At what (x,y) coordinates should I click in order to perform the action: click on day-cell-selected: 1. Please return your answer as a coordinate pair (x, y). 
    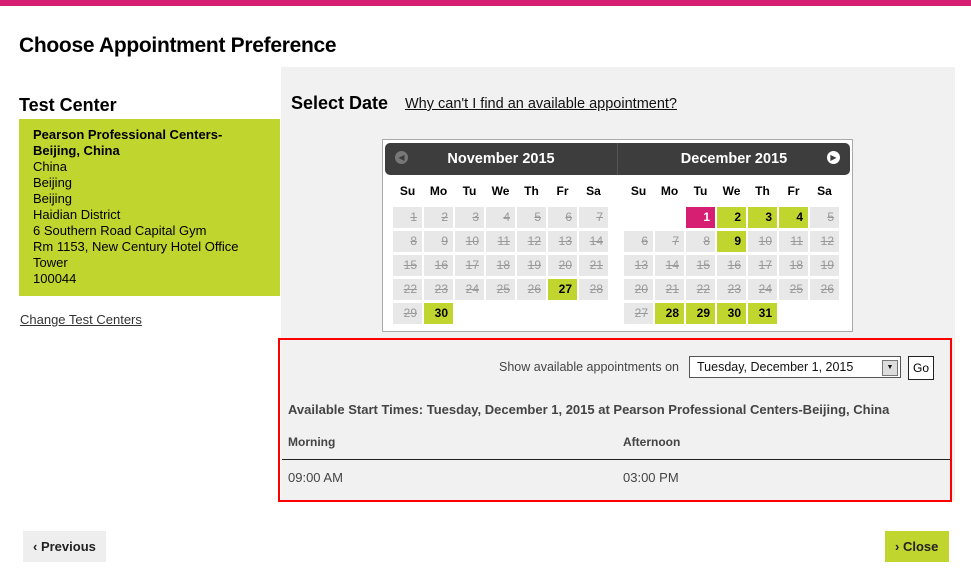
    Looking at the image, I should click on (700, 217).